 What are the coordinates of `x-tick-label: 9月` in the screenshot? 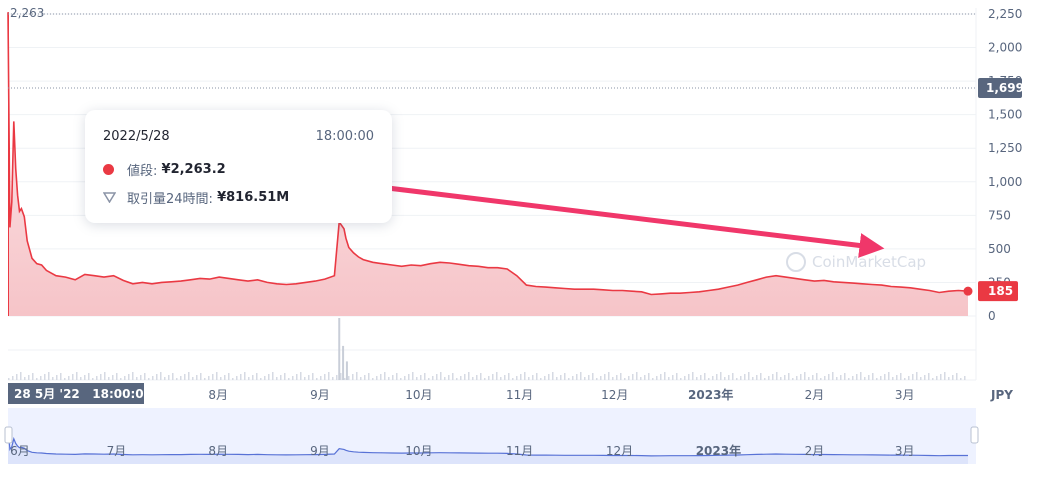 It's located at (320, 395).